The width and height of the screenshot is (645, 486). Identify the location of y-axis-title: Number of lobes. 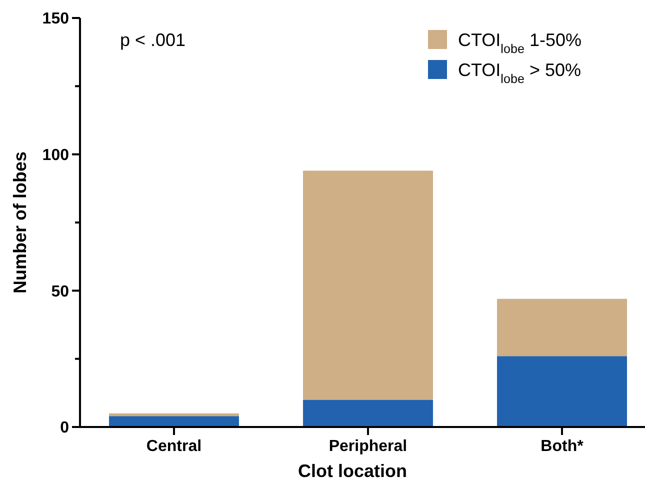
(20, 222).